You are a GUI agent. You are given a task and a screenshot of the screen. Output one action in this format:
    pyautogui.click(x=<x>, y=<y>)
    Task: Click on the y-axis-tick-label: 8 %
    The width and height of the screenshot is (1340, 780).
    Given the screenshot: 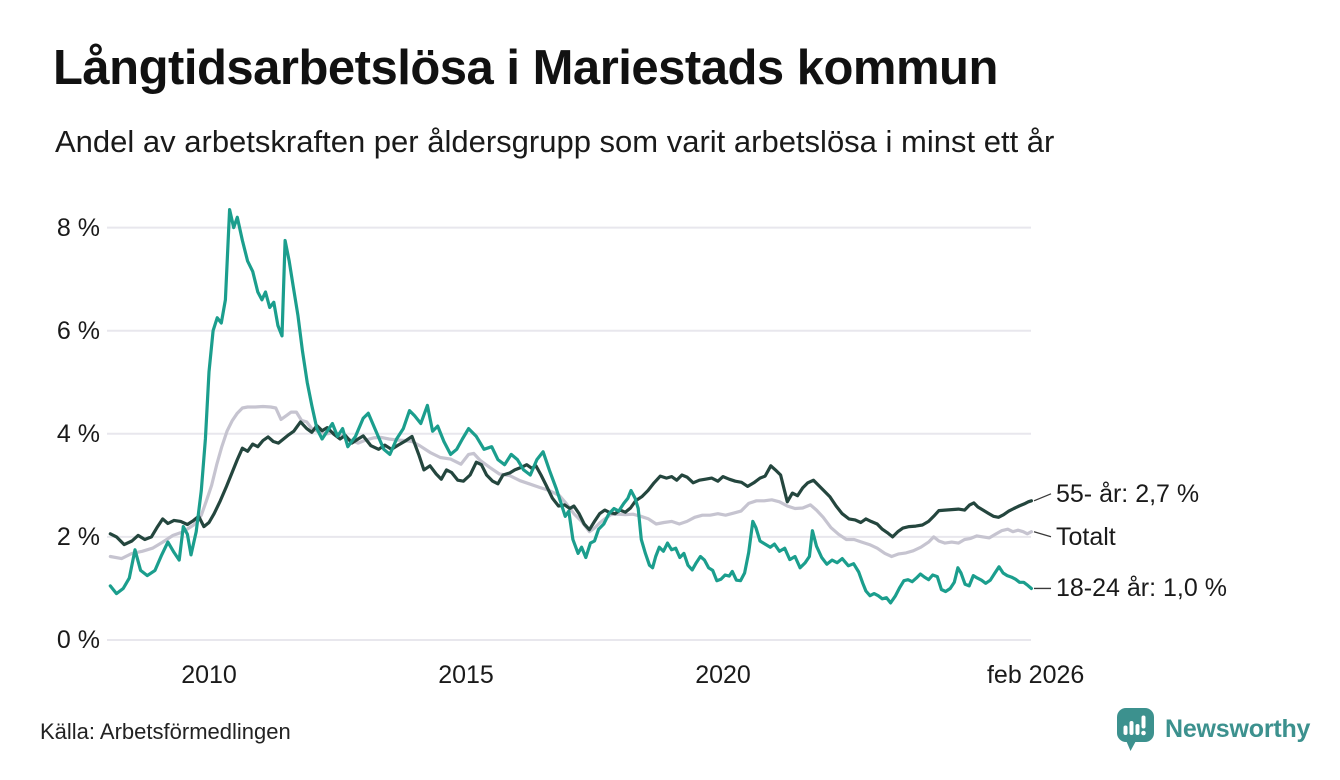 What is the action you would take?
    pyautogui.click(x=78, y=227)
    